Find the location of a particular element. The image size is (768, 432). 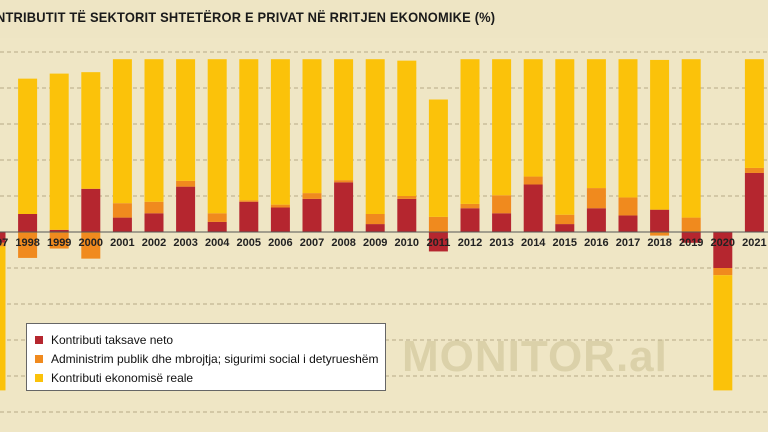

bar-economy-2004 is located at coordinates (217, 136).